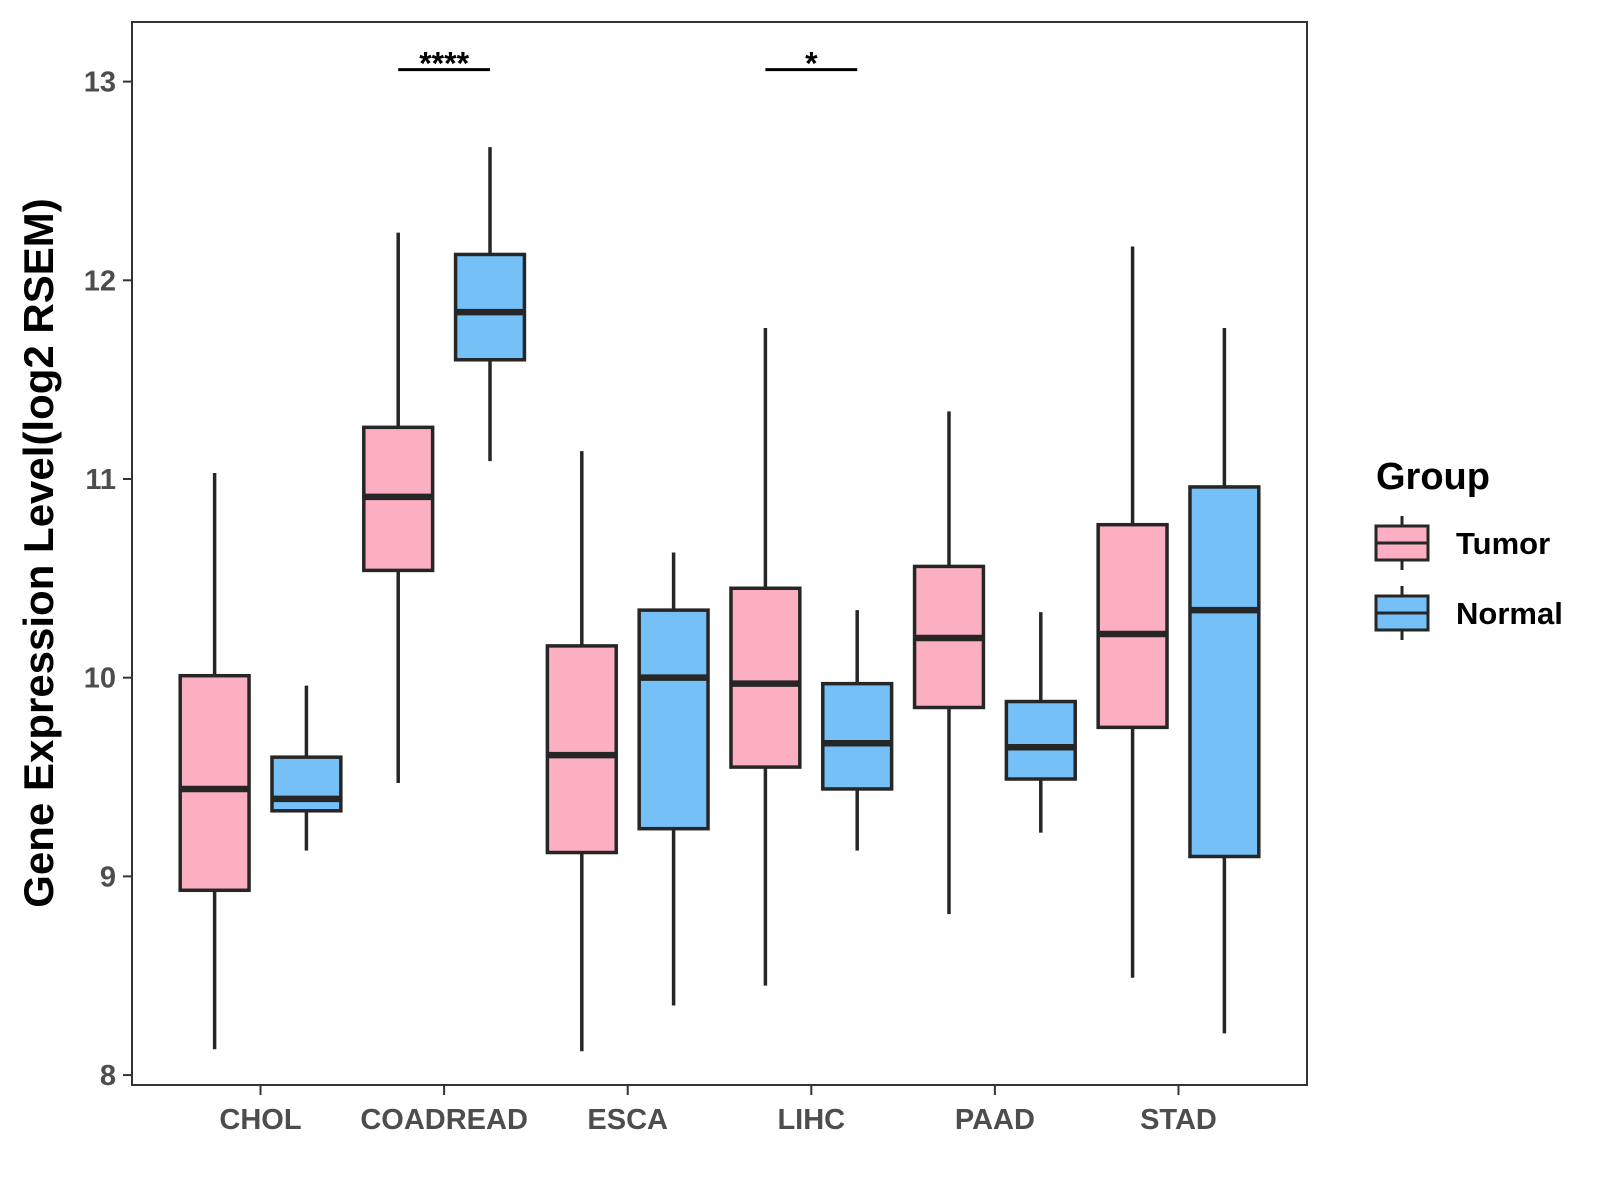 This screenshot has width=1600, height=1200. I want to click on box-normal-paad, so click(1040, 722).